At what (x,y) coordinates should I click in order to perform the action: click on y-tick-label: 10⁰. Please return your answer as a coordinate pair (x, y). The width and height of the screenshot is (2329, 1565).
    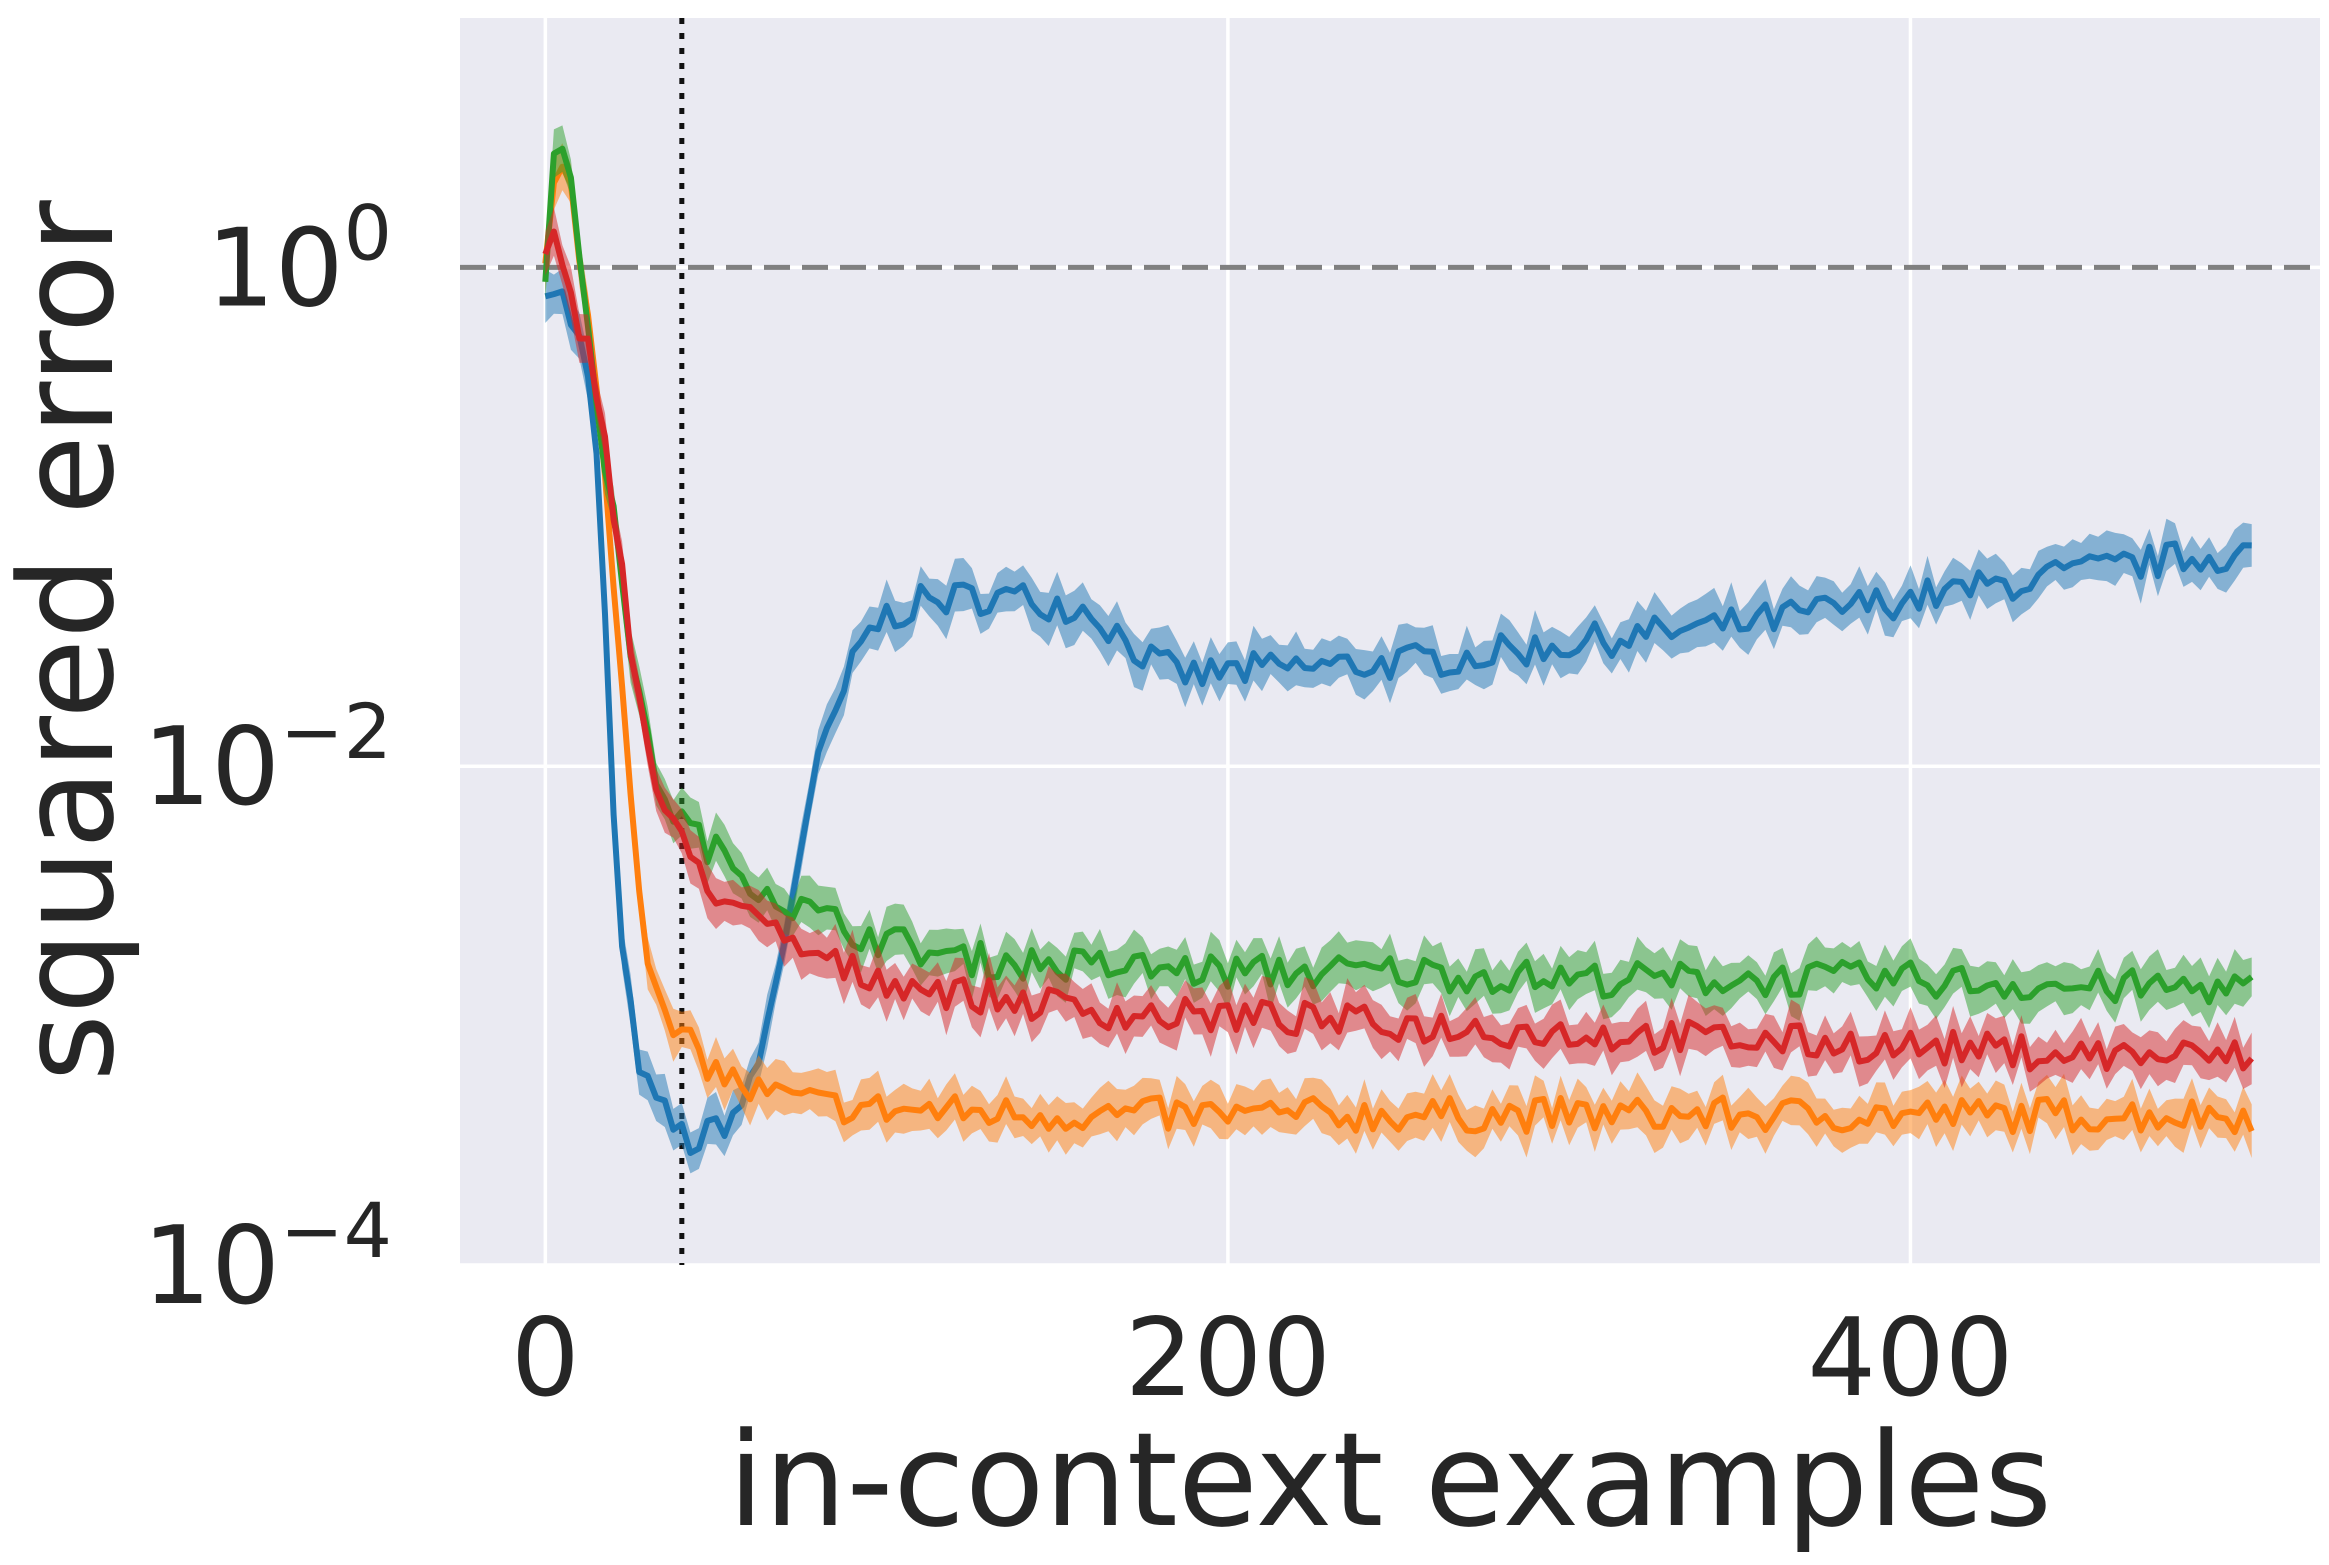
    Looking at the image, I should click on (299, 259).